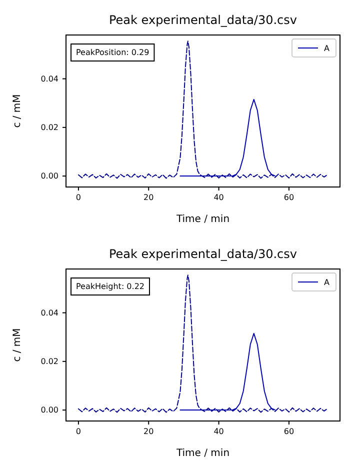  Describe the element at coordinates (113, 52) in the screenshot. I see `annotation: PeakPosition: 0.29` at that location.